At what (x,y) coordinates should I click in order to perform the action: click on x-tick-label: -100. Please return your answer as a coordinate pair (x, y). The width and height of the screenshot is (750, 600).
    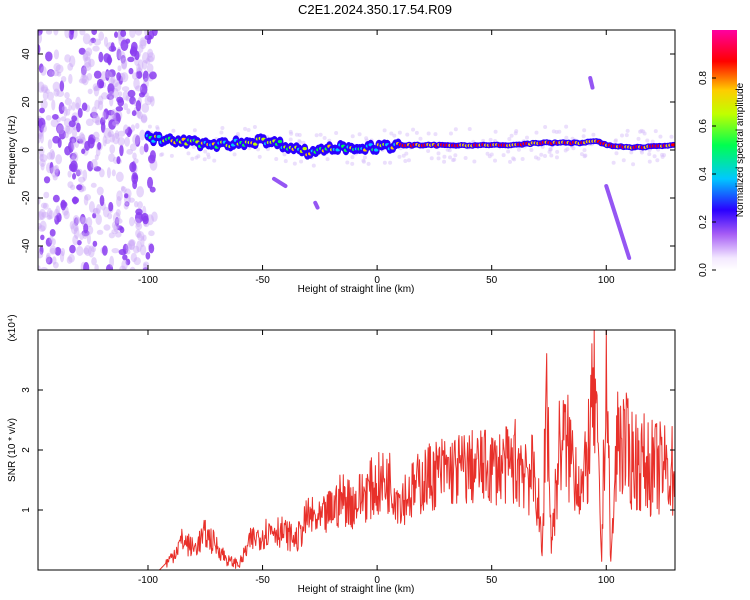
    Looking at the image, I should click on (148, 280).